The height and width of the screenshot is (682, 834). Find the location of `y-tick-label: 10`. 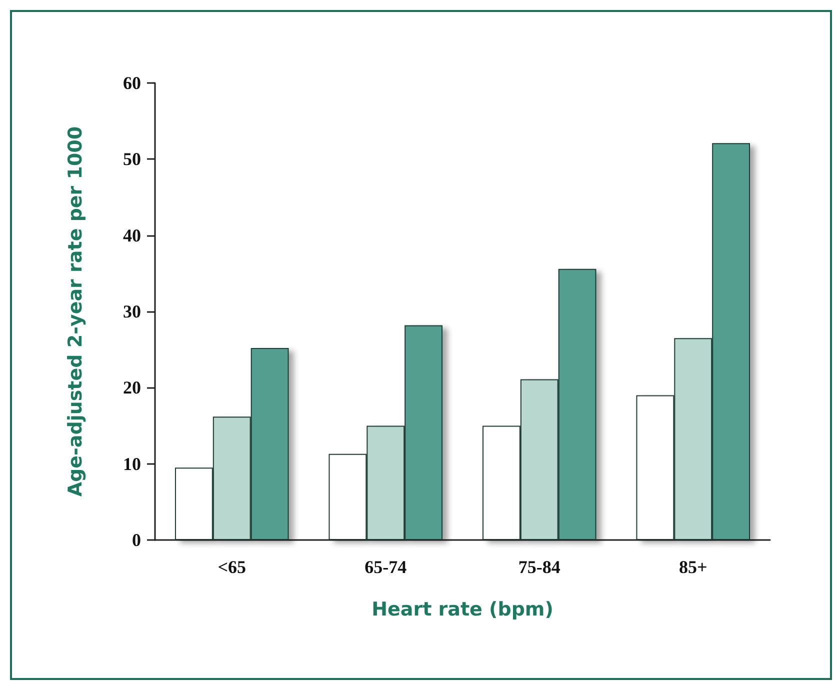

y-tick-label: 10 is located at coordinates (132, 464).